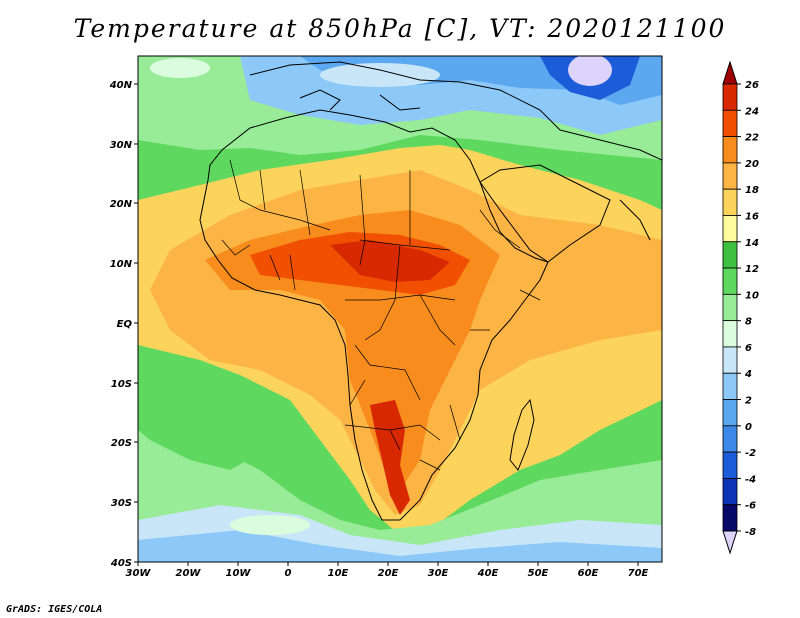 This screenshot has height=618, width=800. Describe the element at coordinates (522, 434) in the screenshot. I see `madagascar-outline` at that location.